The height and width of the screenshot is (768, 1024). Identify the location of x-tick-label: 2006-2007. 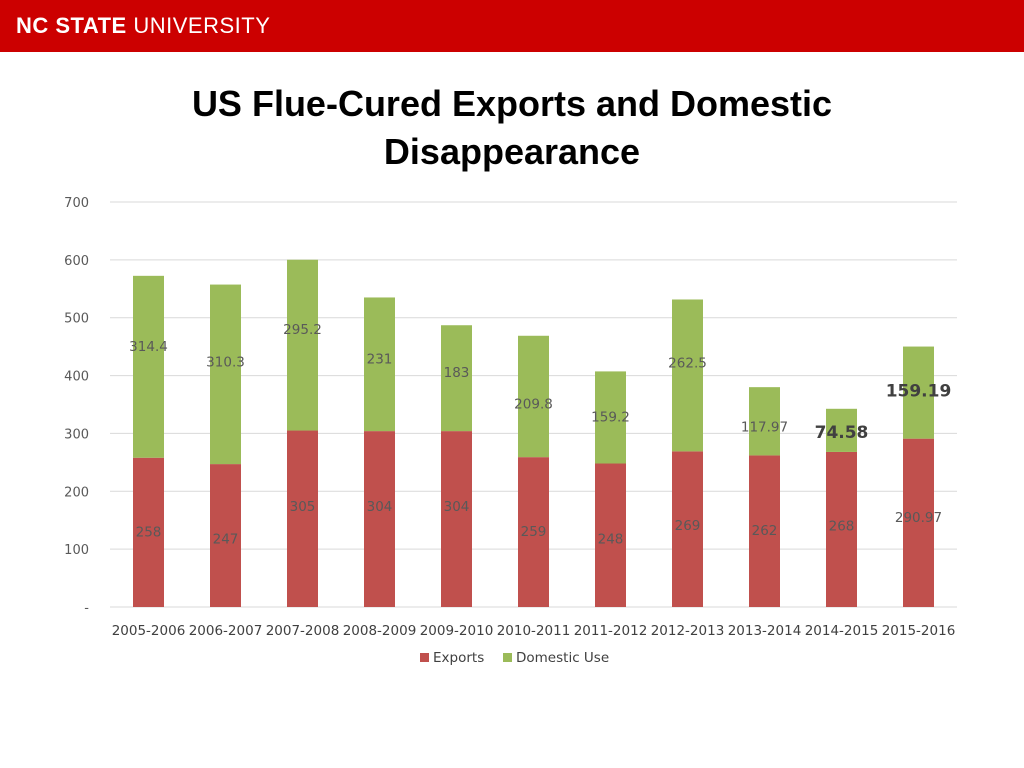
(226, 631).